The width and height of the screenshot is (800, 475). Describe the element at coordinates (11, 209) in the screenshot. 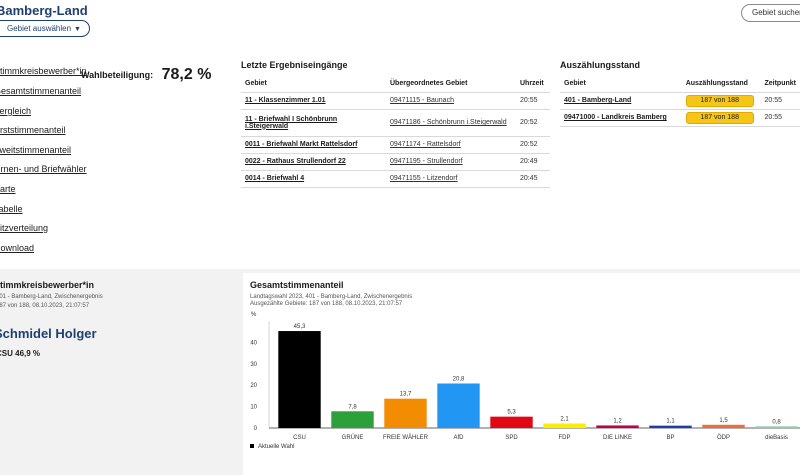

I see `nav-item-table: Tabelle` at that location.